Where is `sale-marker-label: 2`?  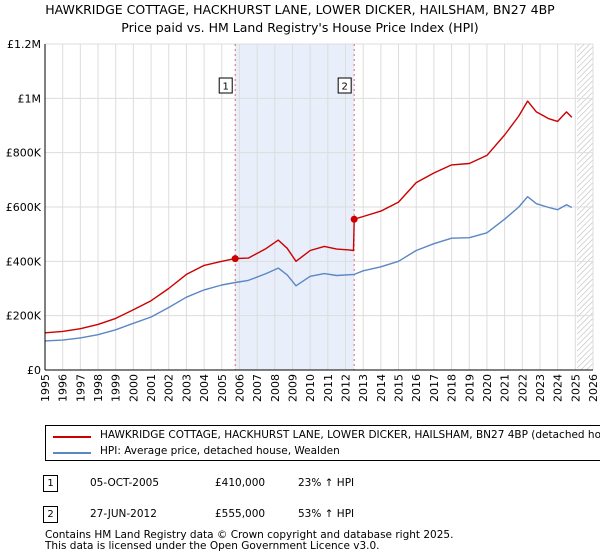 sale-marker-label: 2 is located at coordinates (344, 87).